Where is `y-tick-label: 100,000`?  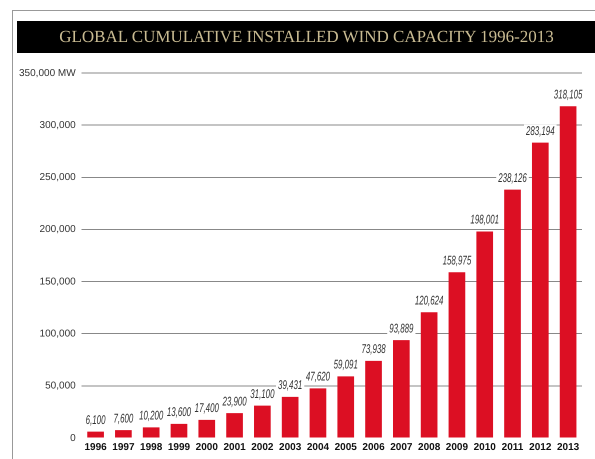
y-tick-label: 100,000 is located at coordinates (58, 334).